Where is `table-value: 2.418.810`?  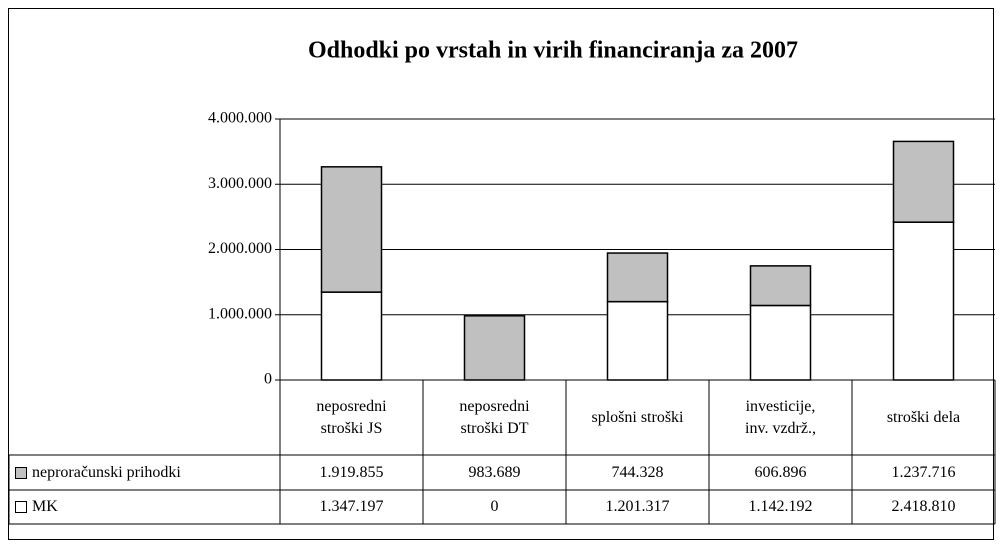
table-value: 2.418.810 is located at coordinates (923, 506).